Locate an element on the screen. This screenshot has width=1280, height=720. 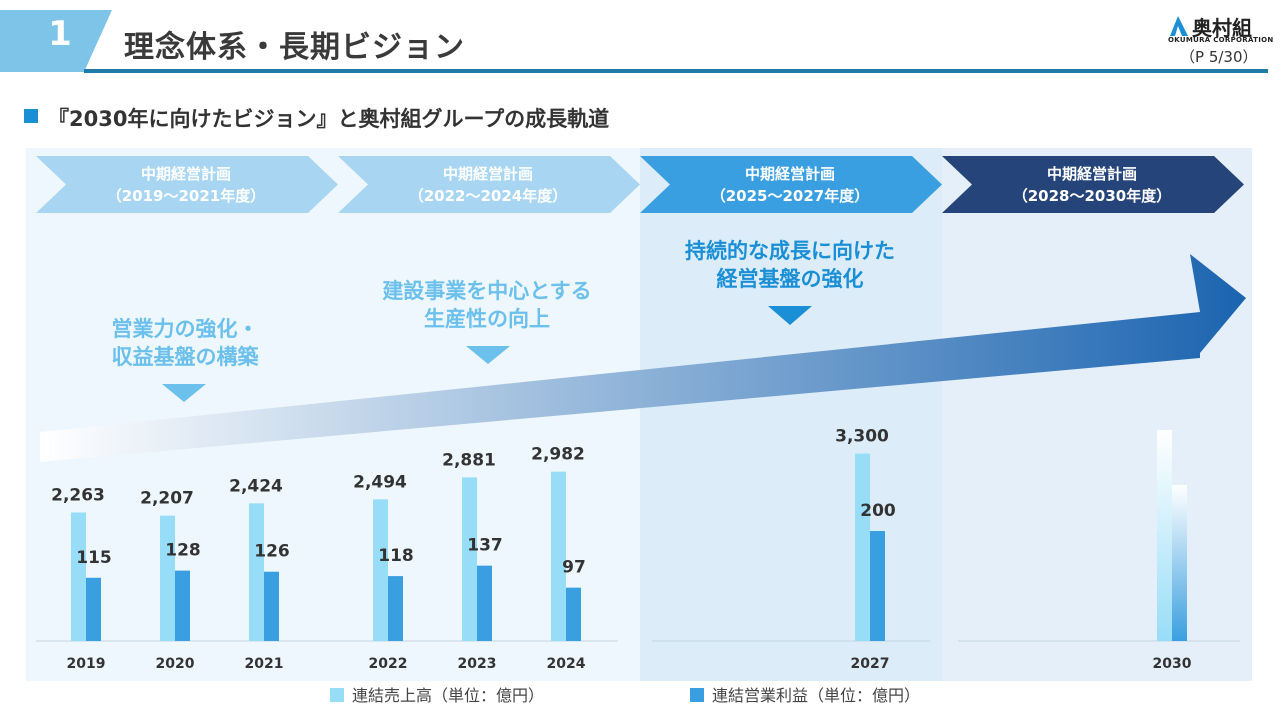
label-profit: 118 is located at coordinates (396, 556).